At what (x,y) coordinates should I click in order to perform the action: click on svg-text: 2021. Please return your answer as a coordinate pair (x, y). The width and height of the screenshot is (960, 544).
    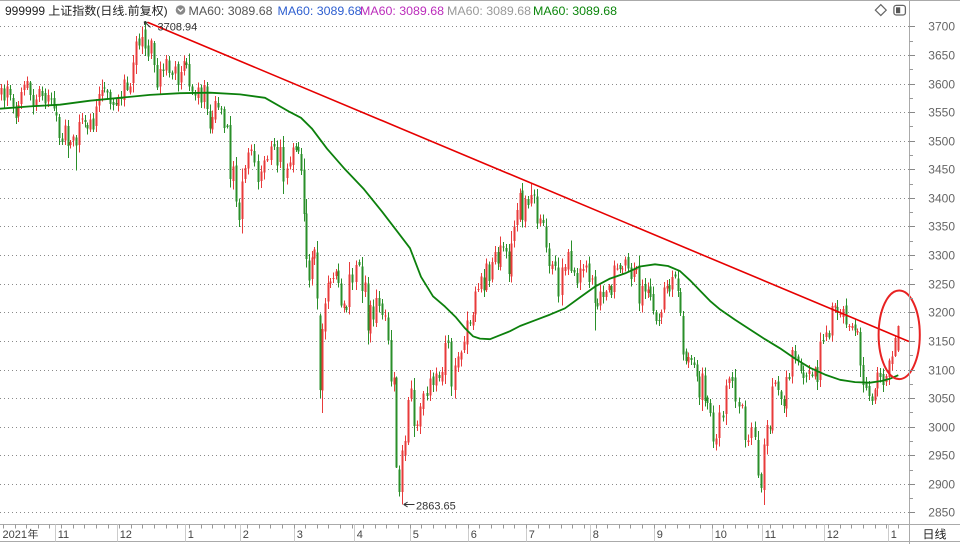
    Looking at the image, I should click on (15, 535).